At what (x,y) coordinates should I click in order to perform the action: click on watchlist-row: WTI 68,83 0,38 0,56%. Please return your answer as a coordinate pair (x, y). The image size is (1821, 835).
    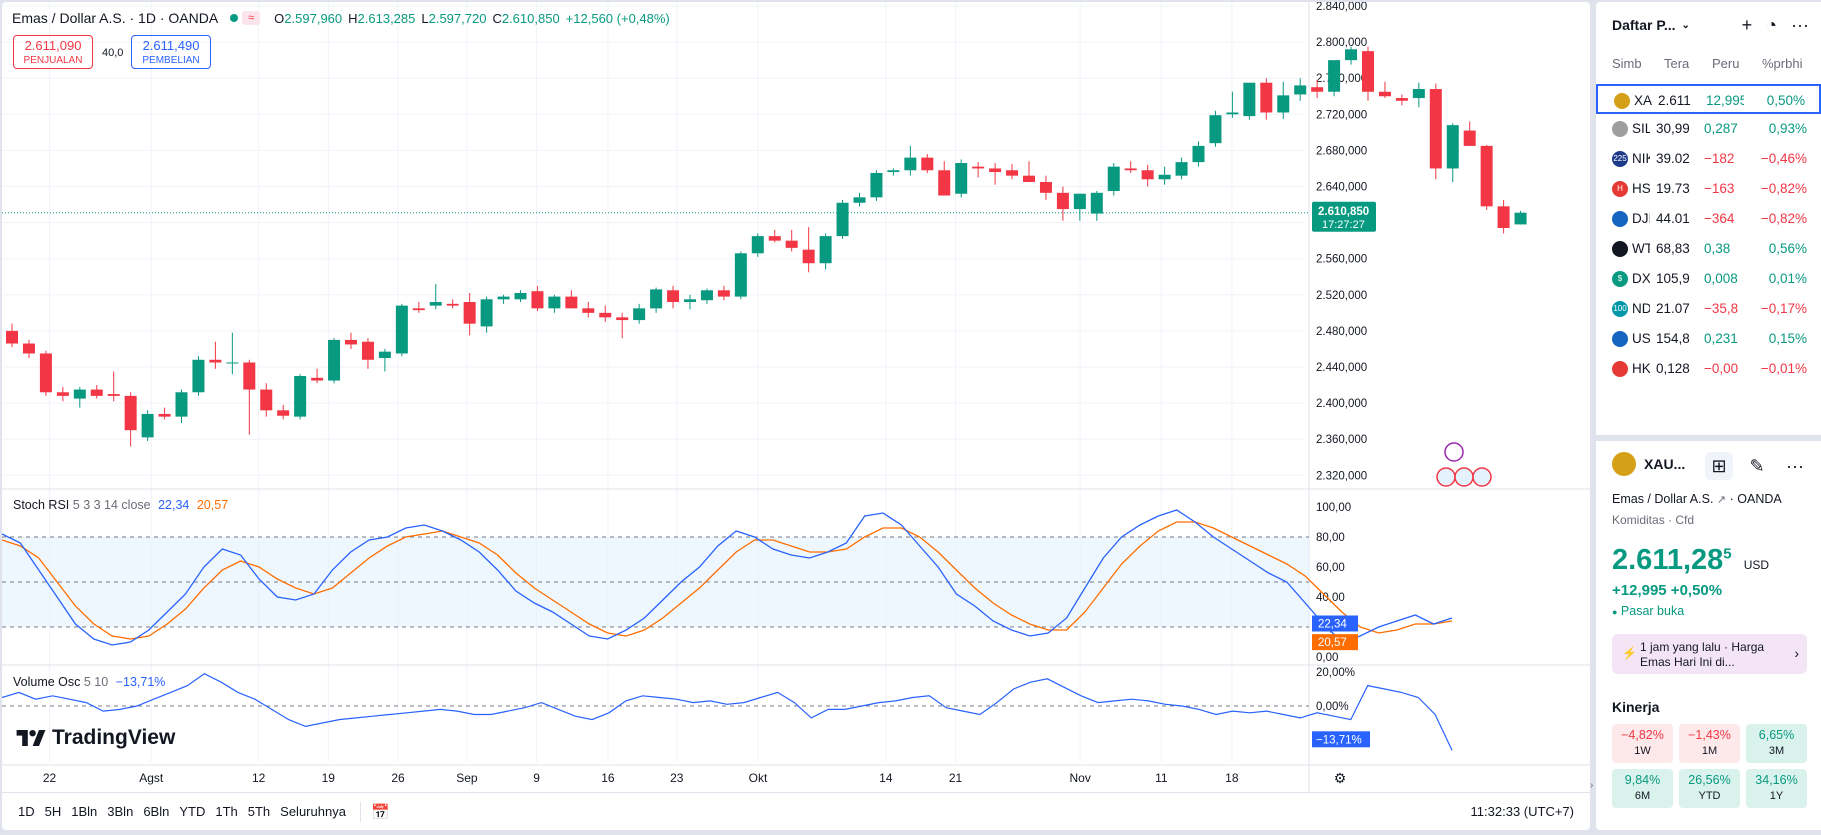
    Looking at the image, I should click on (1708, 249).